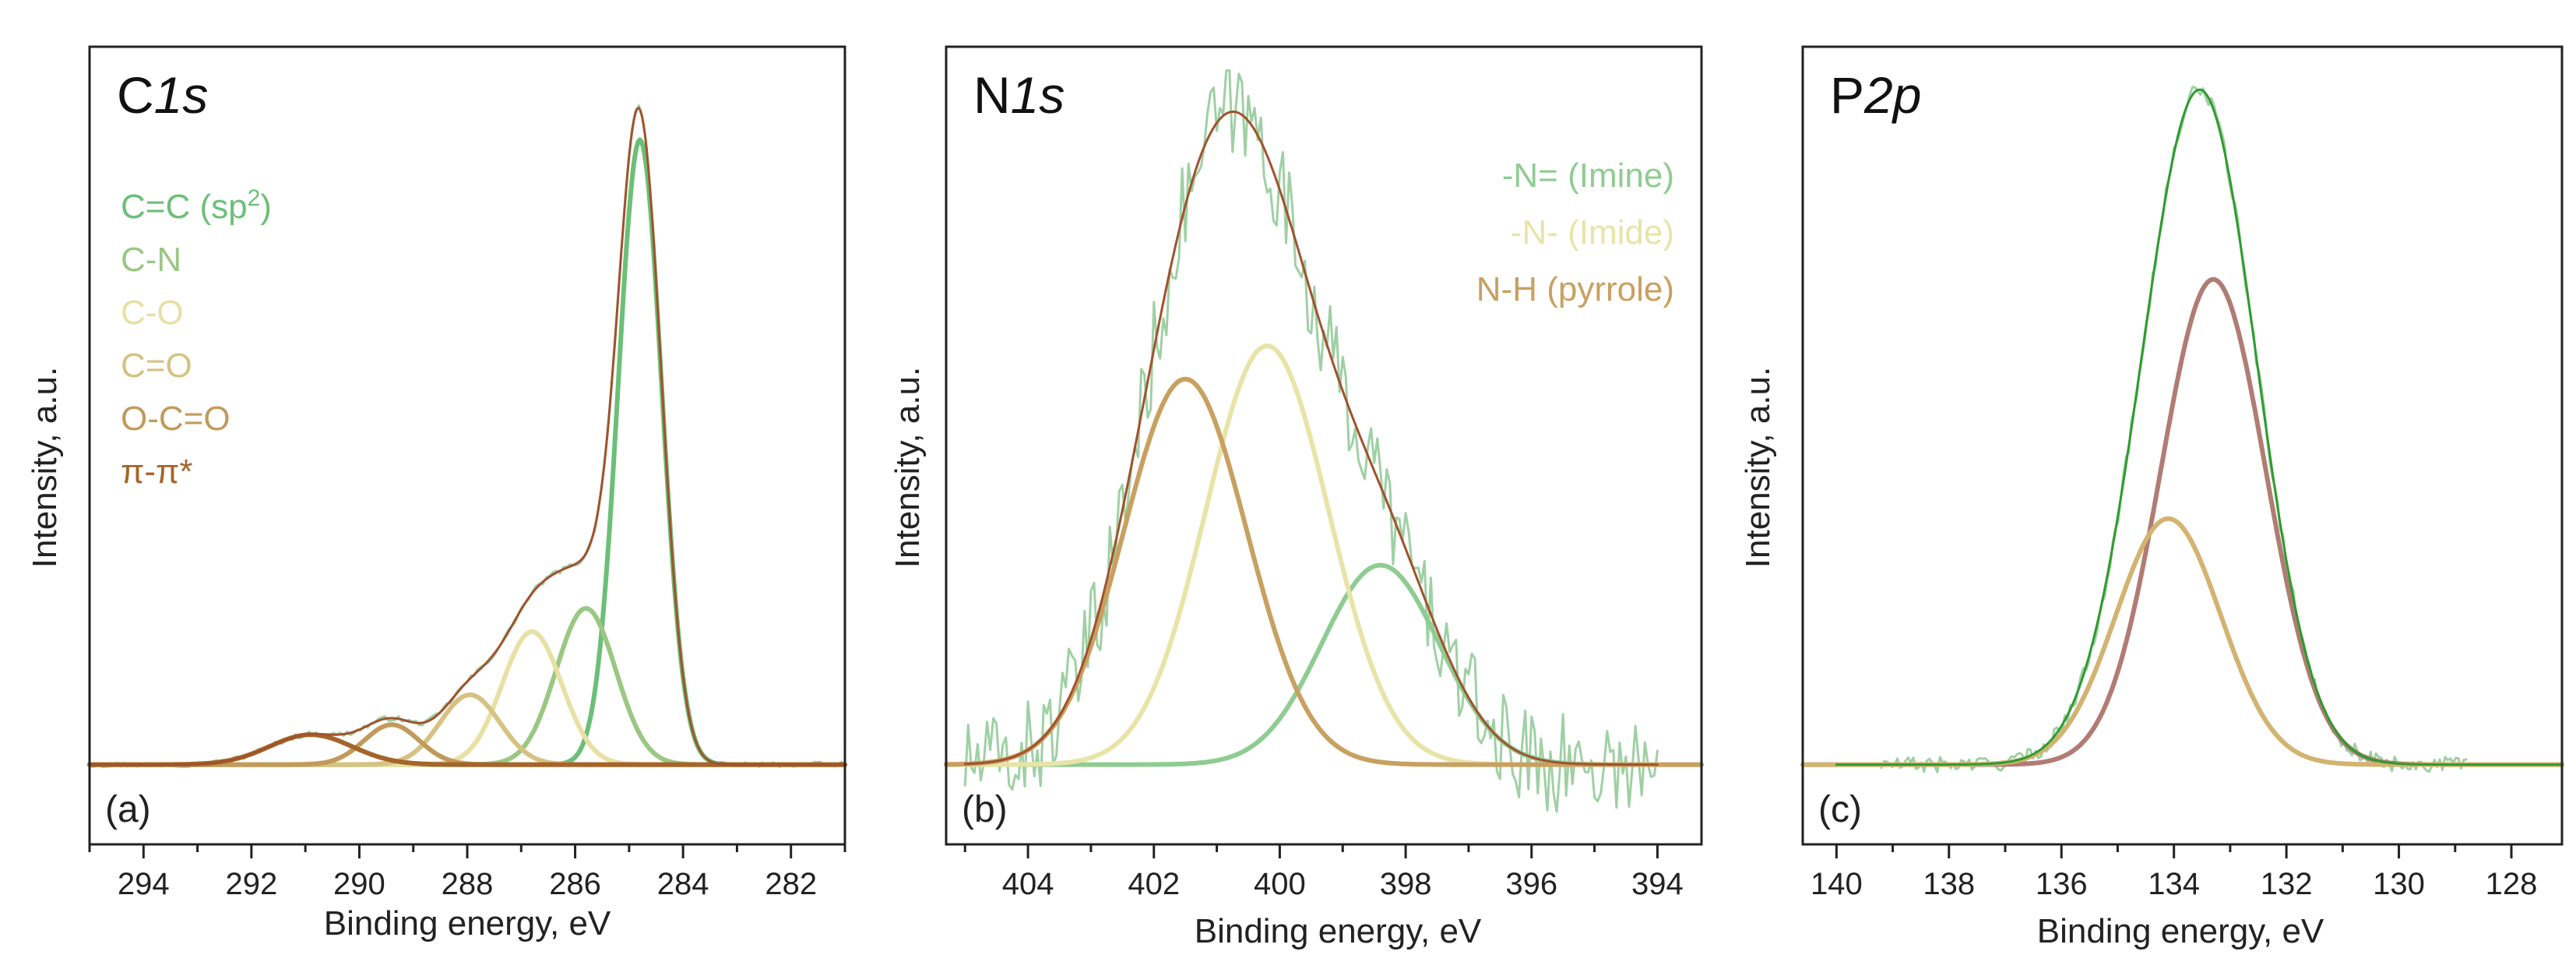 The height and width of the screenshot is (976, 2576). What do you see at coordinates (575, 884) in the screenshot?
I see `x-tick-label: 286` at bounding box center [575, 884].